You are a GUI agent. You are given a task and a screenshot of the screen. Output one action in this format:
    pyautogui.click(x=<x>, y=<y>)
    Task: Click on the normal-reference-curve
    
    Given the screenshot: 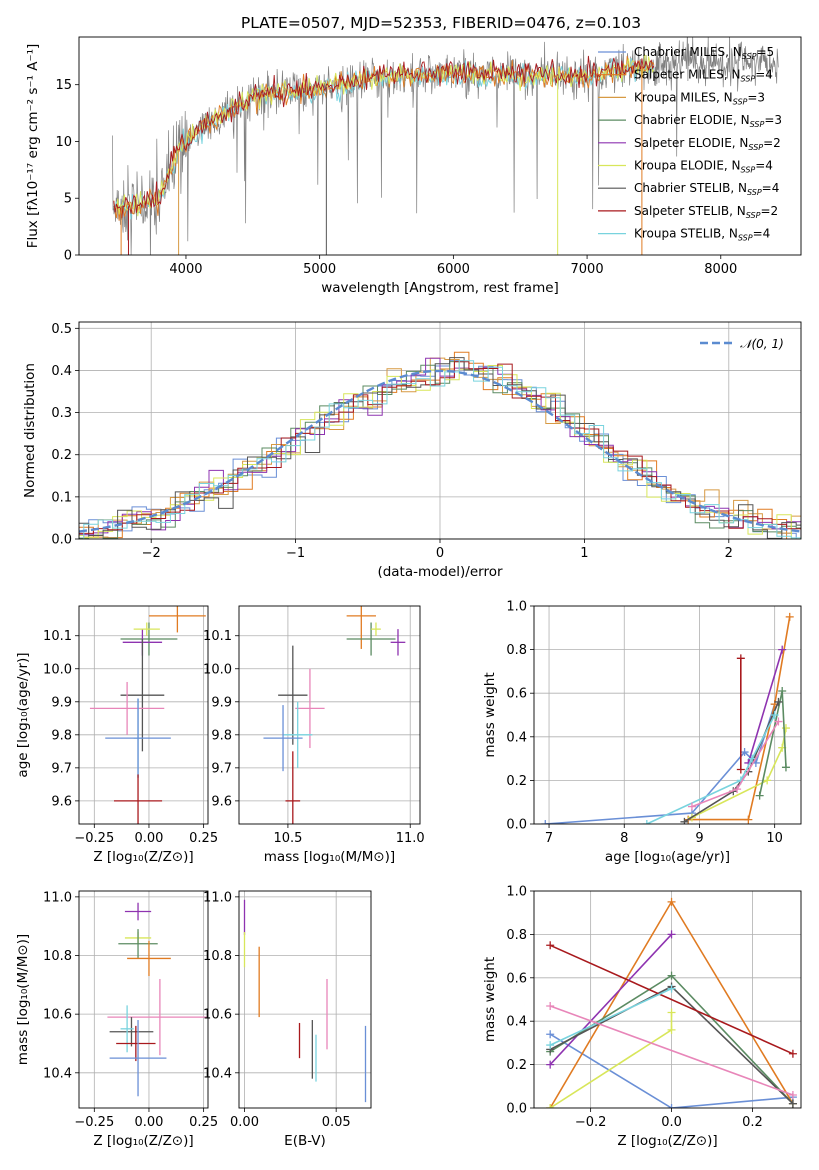 What is the action you would take?
    pyautogui.click(x=440, y=451)
    